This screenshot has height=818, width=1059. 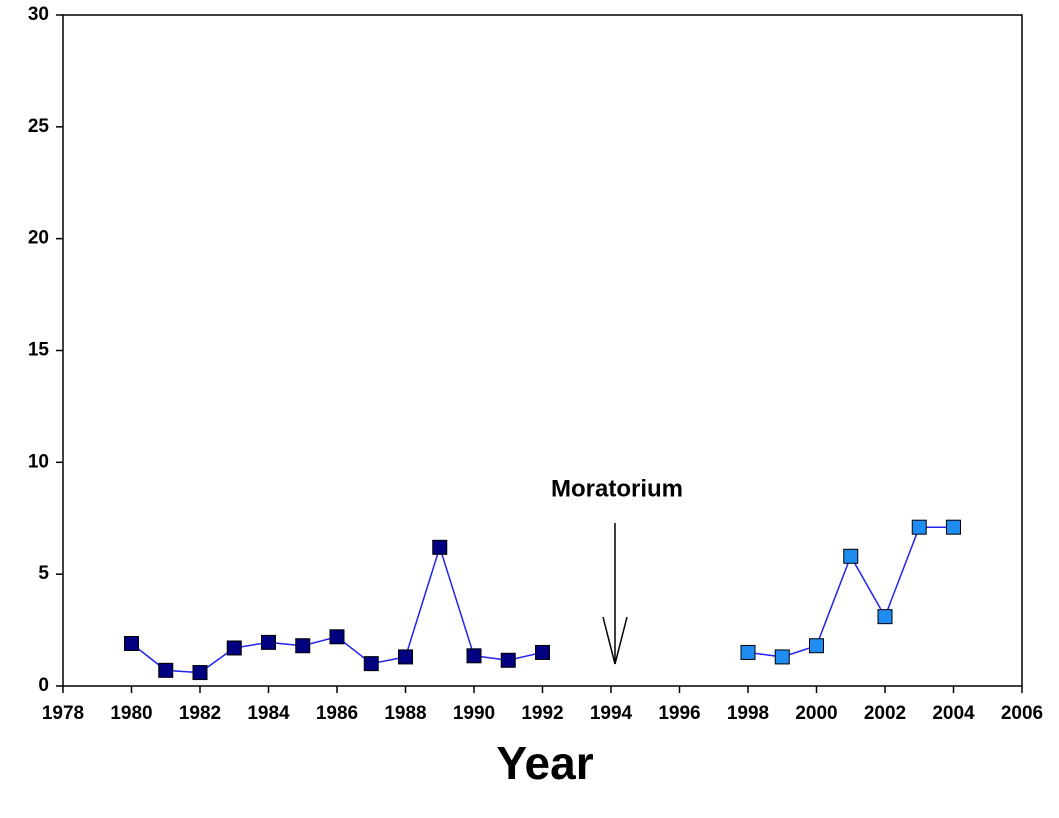 What do you see at coordinates (542, 713) in the screenshot?
I see `x-tick-label: 1992` at bounding box center [542, 713].